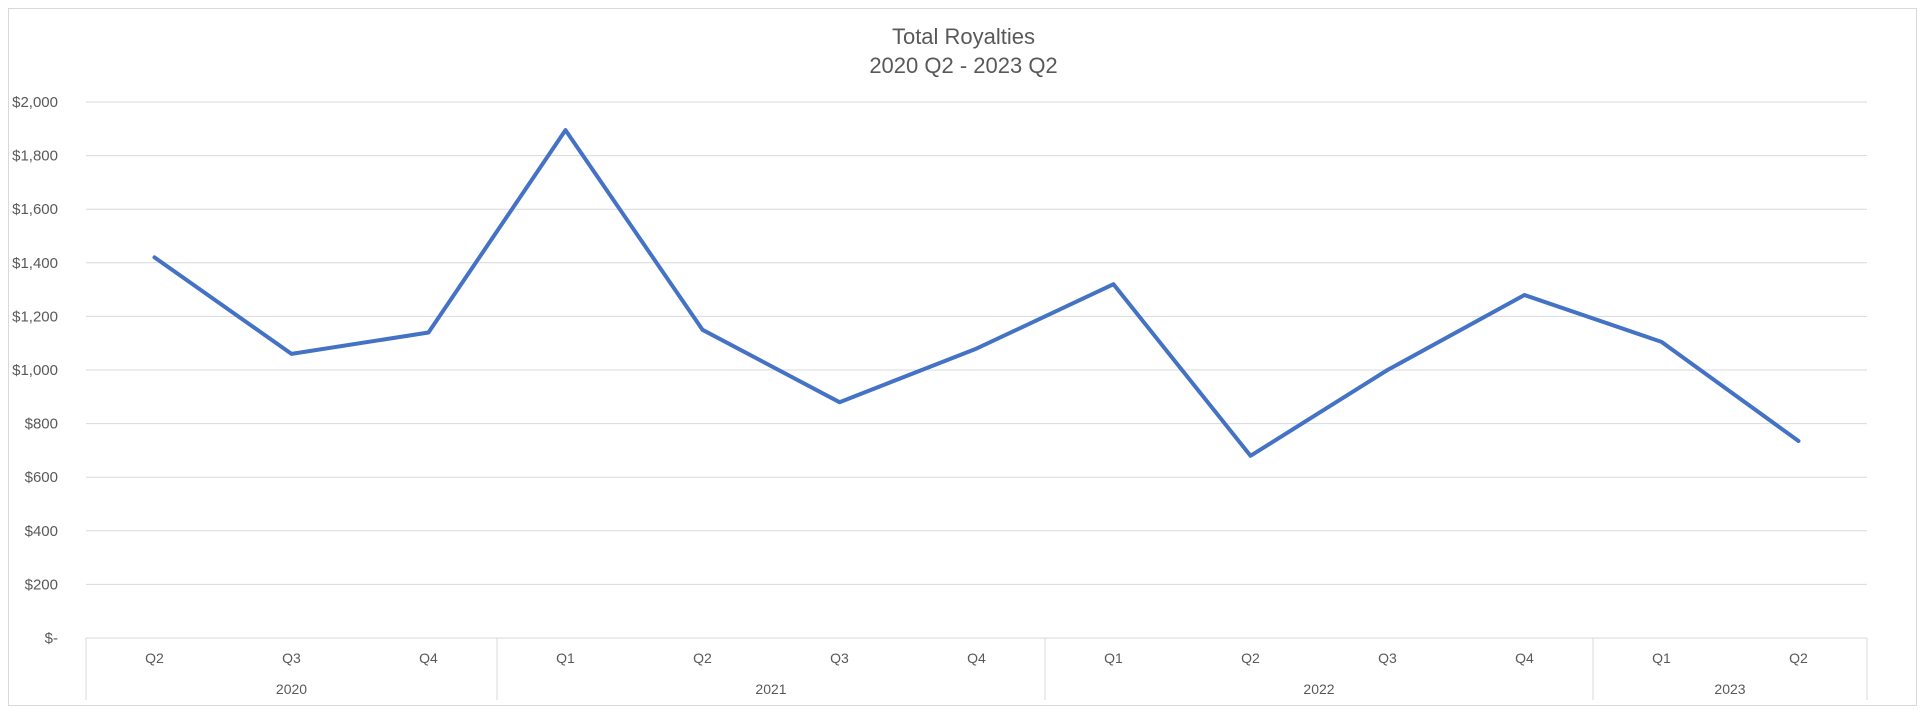 This screenshot has width=1927, height=715. I want to click on y-tick-label: $1,000, so click(35, 370).